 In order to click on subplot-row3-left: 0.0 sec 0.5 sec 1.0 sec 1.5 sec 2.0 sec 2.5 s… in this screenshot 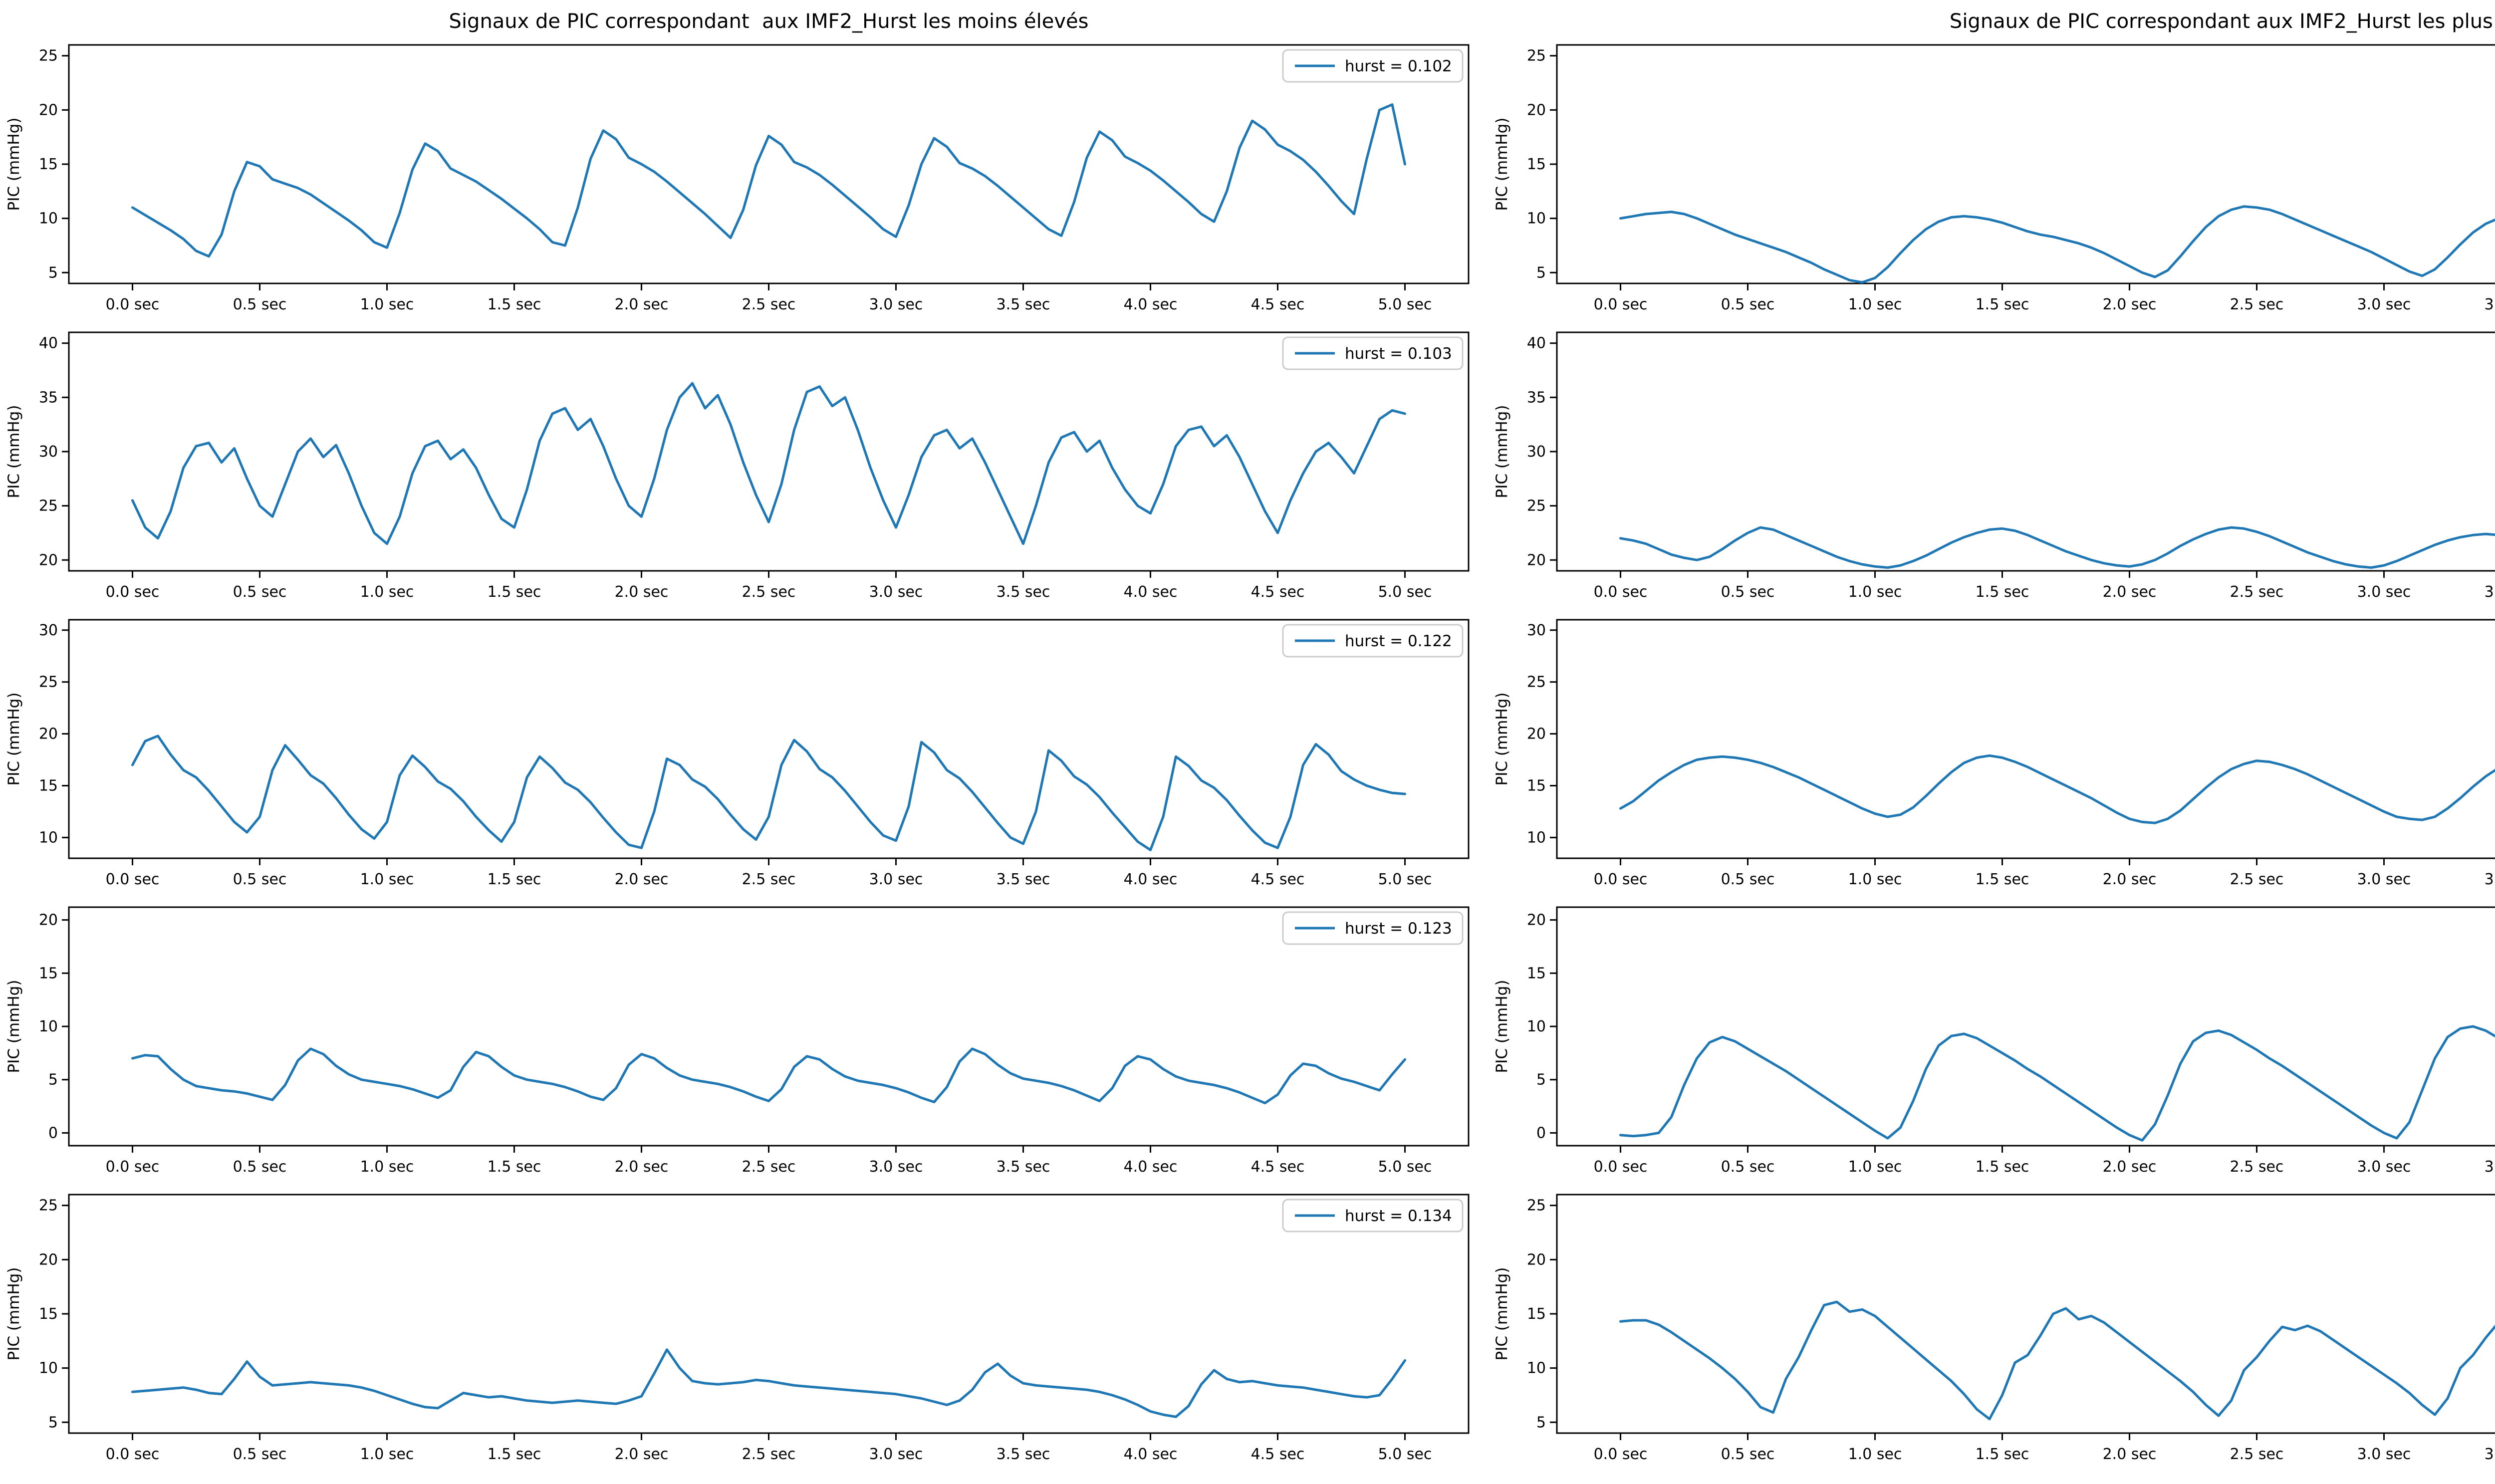, I will do `click(745, 756)`.